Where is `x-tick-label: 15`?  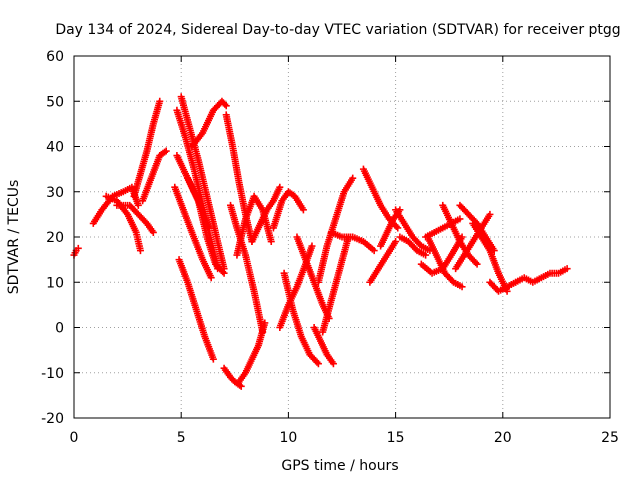 x-tick-label: 15 is located at coordinates (396, 438).